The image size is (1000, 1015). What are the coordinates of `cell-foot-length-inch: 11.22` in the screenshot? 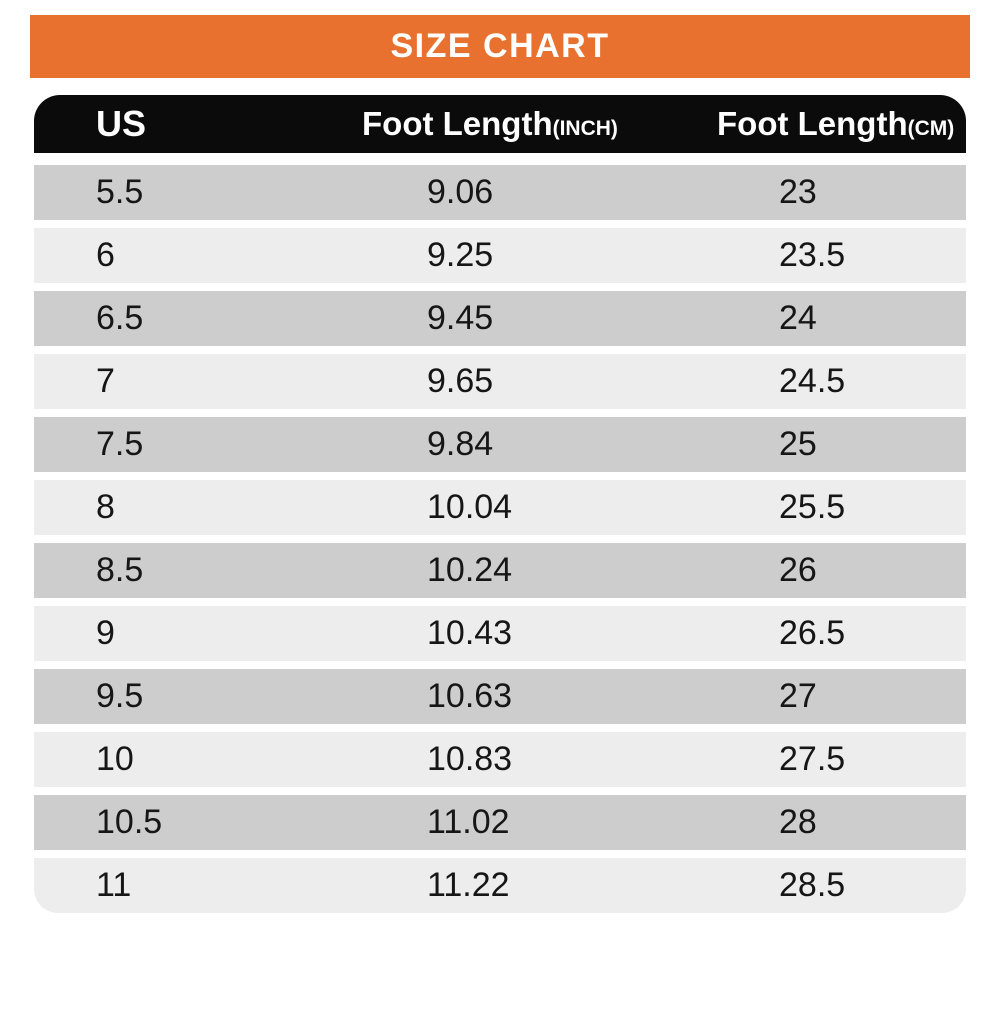 It's located at (468, 885).